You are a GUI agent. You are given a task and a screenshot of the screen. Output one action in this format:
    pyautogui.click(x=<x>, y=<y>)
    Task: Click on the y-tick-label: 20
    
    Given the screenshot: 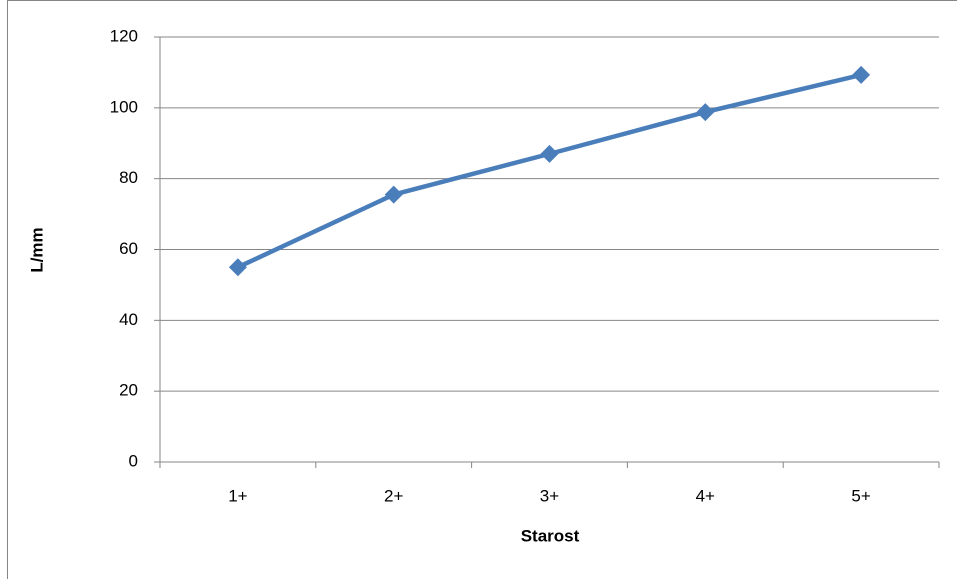 What is the action you would take?
    pyautogui.click(x=128, y=390)
    